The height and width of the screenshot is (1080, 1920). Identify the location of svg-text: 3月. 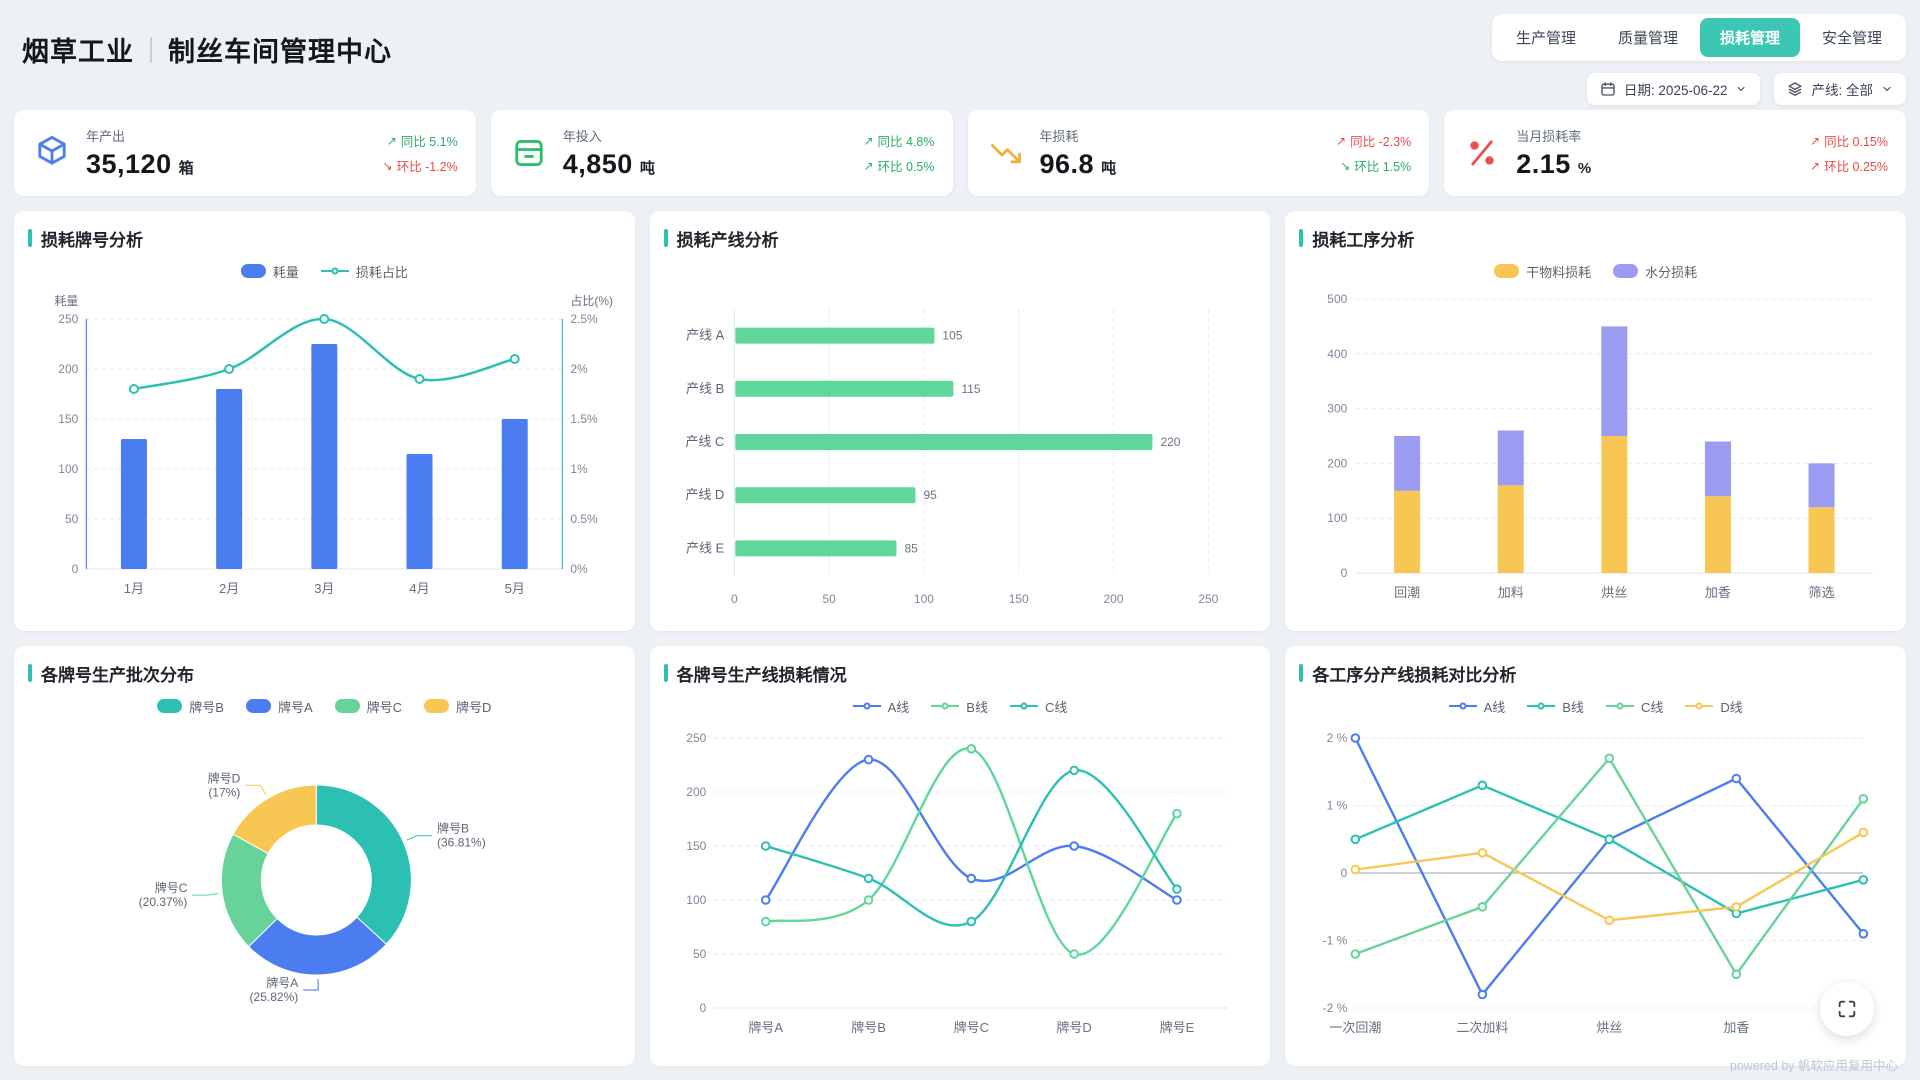
(324, 588).